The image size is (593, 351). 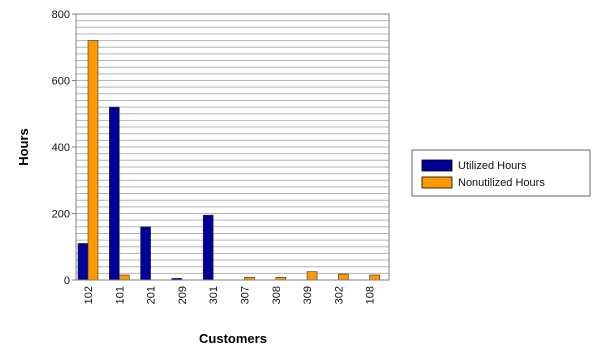 What do you see at coordinates (61, 215) in the screenshot?
I see `y-tick-label: 200` at bounding box center [61, 215].